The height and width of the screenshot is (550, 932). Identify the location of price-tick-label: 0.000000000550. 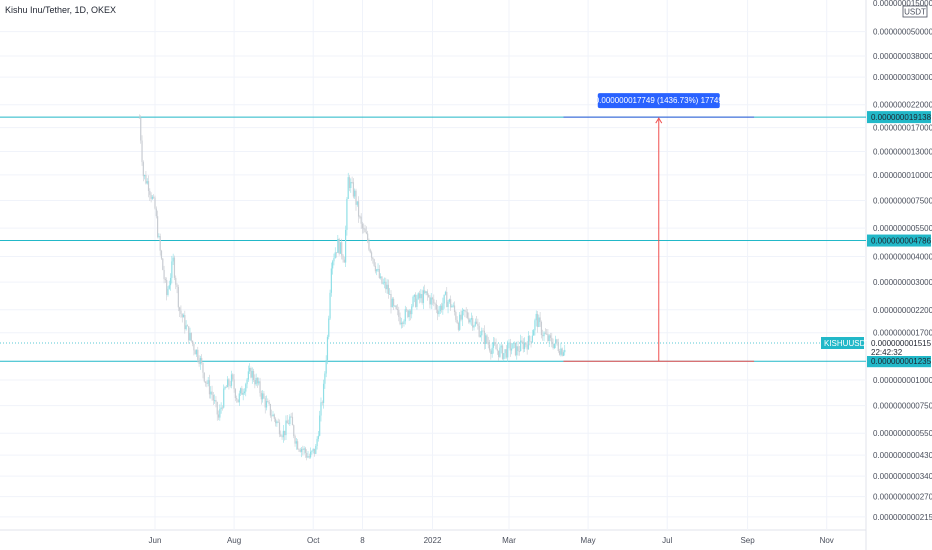
(902, 433).